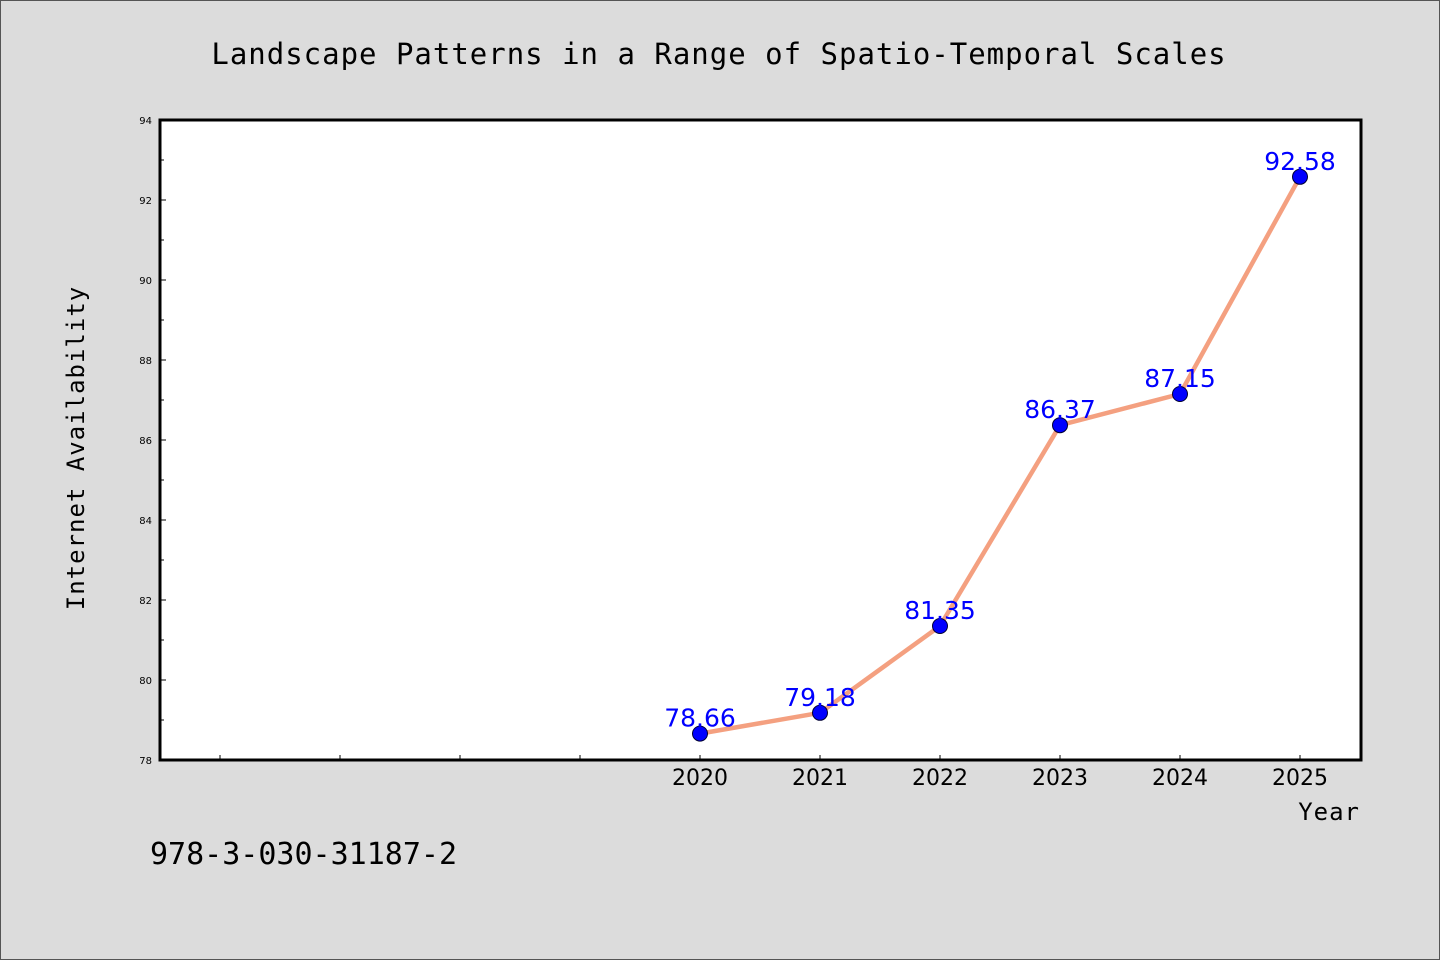  Describe the element at coordinates (145, 681) in the screenshot. I see `y-tick-label: 80` at that location.